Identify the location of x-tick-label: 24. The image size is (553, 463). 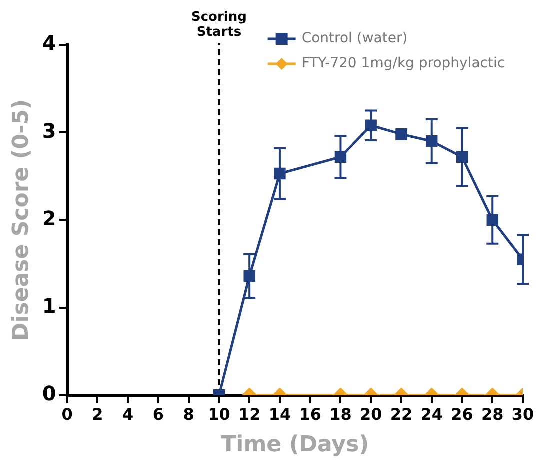
(431, 414).